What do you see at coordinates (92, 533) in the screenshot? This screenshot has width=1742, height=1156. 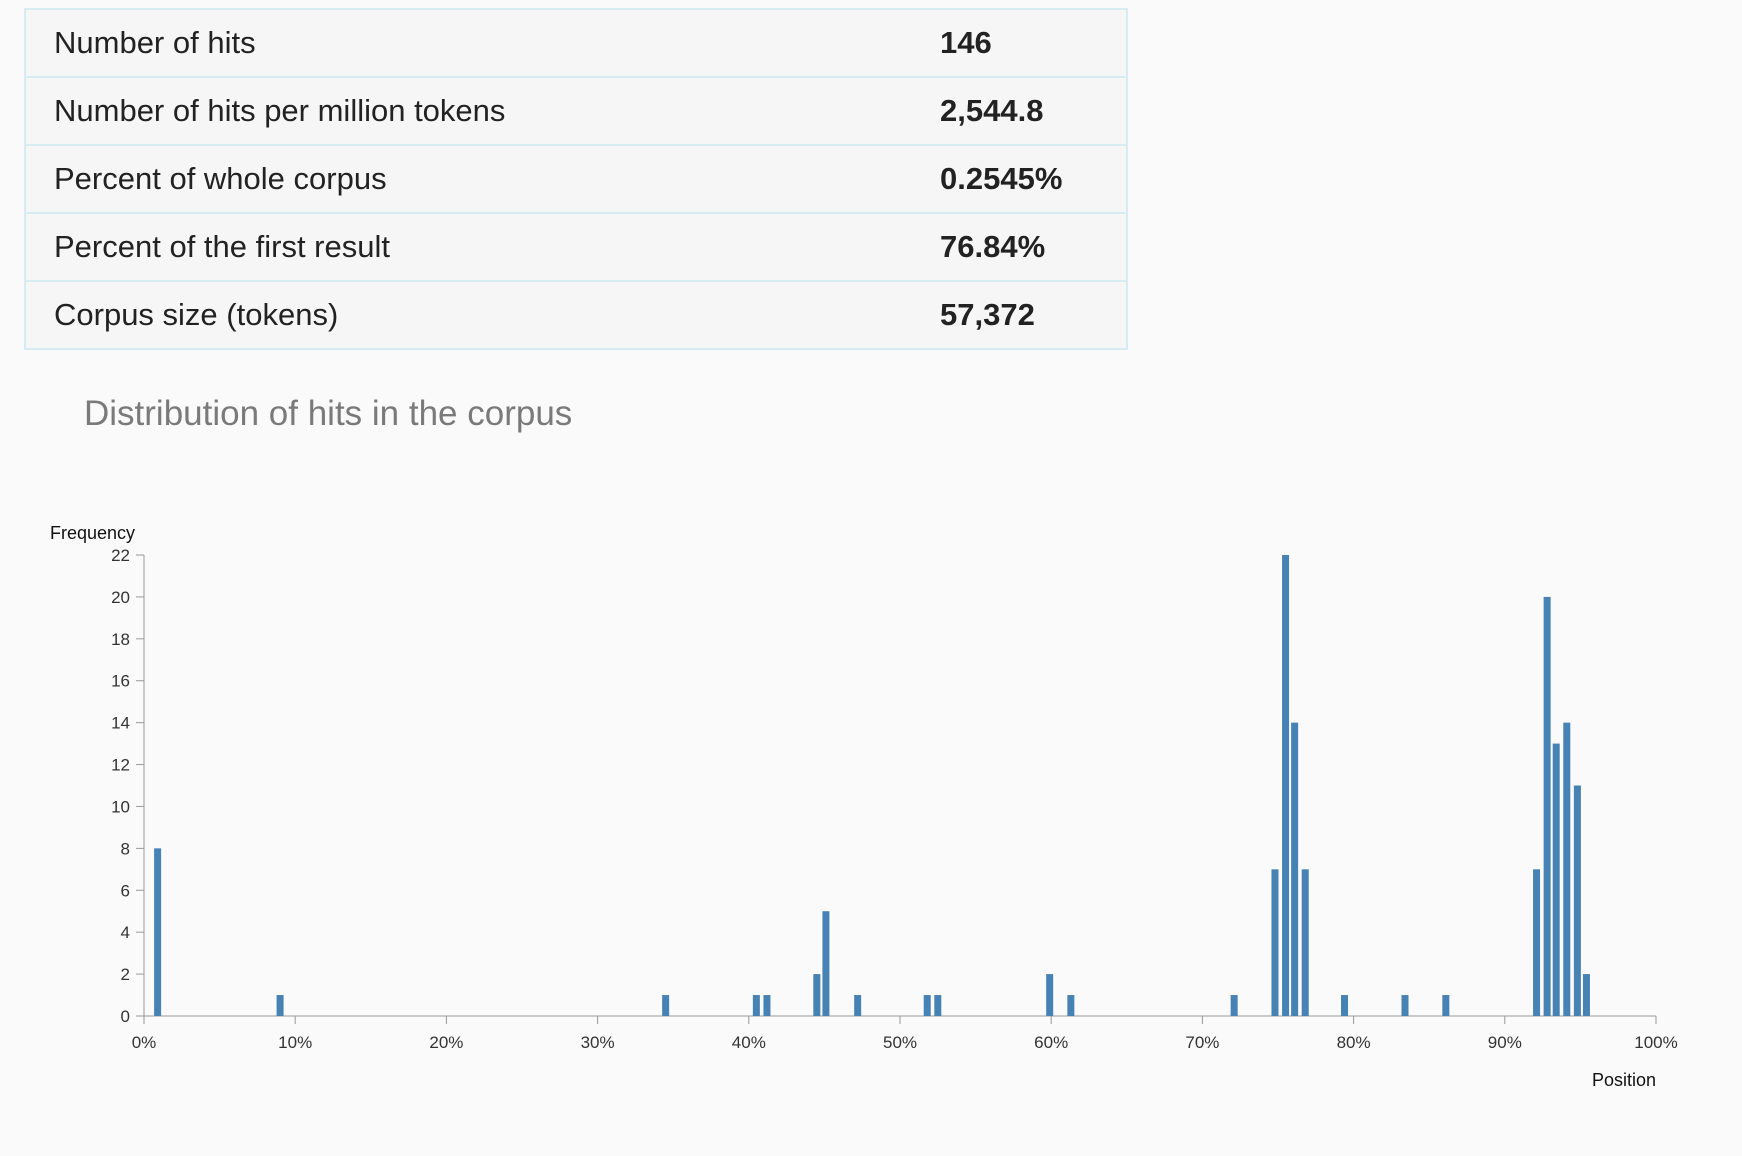 I see `y-axis-label: Frequency` at bounding box center [92, 533].